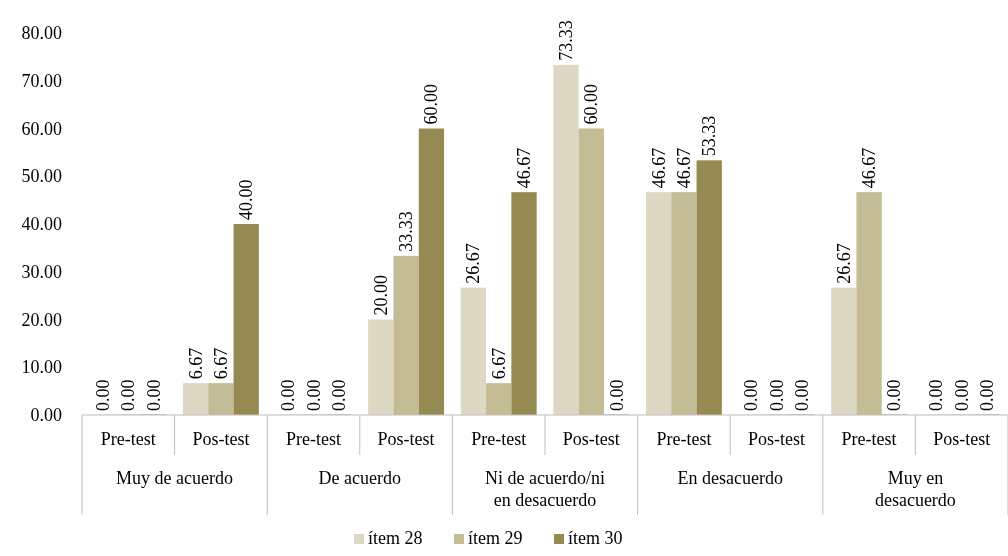 The width and height of the screenshot is (1008, 556). I want to click on y-tick-label: 0.00, so click(46, 415).